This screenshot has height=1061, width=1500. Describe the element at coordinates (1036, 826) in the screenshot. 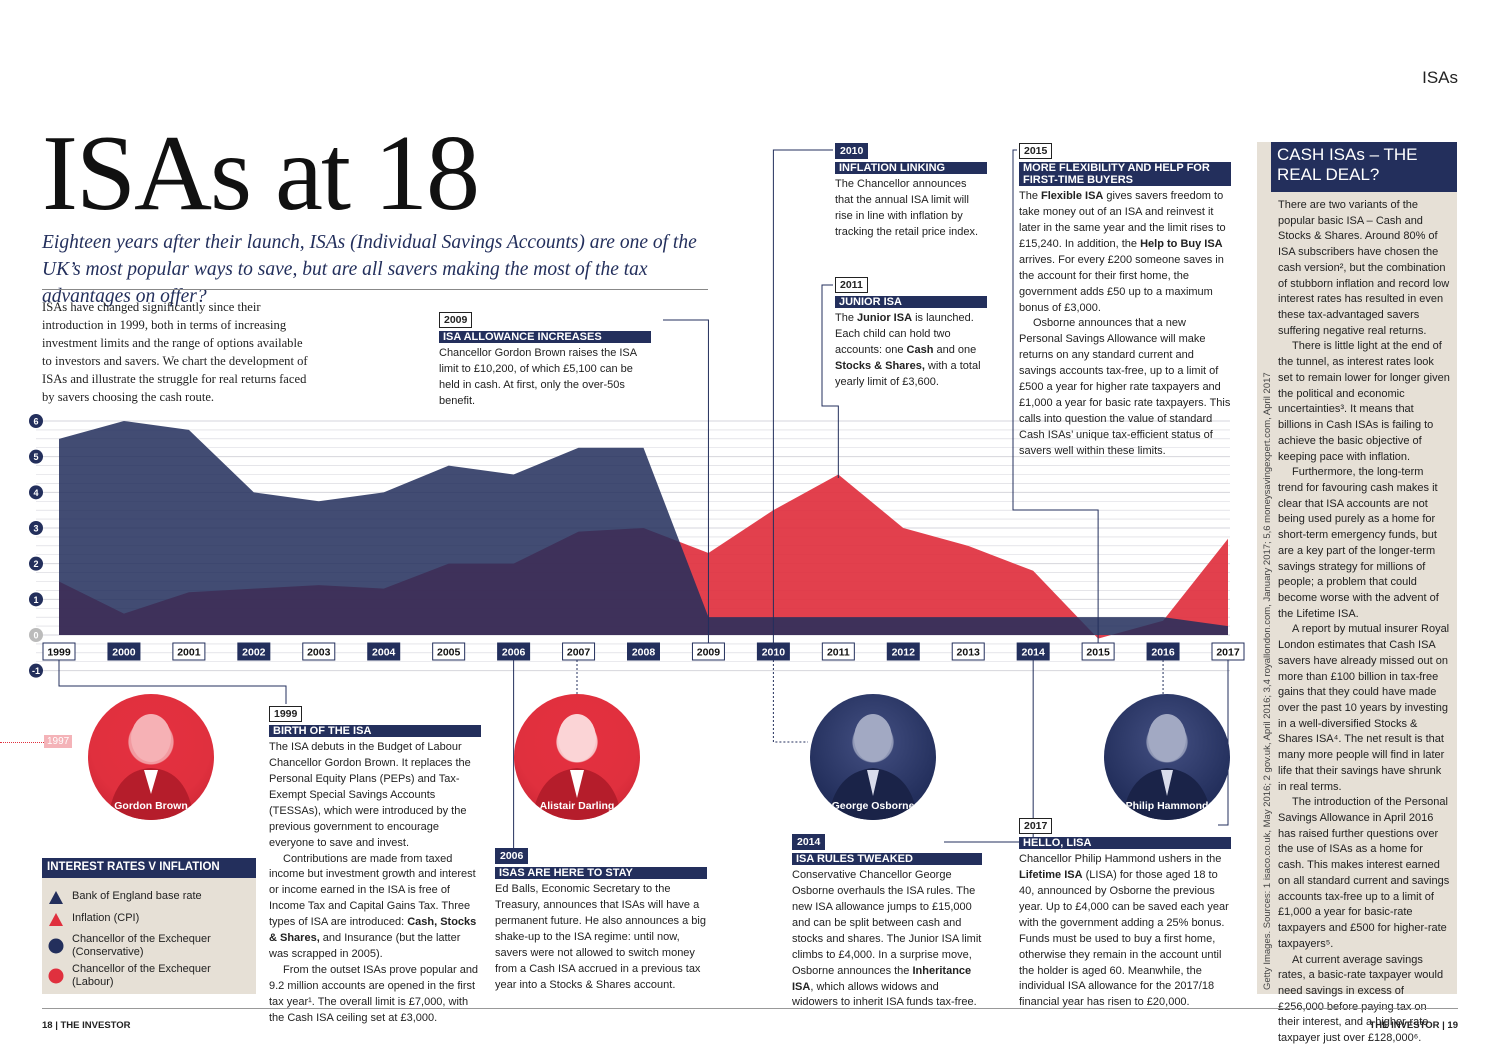

I see `year-badge: 2017` at that location.